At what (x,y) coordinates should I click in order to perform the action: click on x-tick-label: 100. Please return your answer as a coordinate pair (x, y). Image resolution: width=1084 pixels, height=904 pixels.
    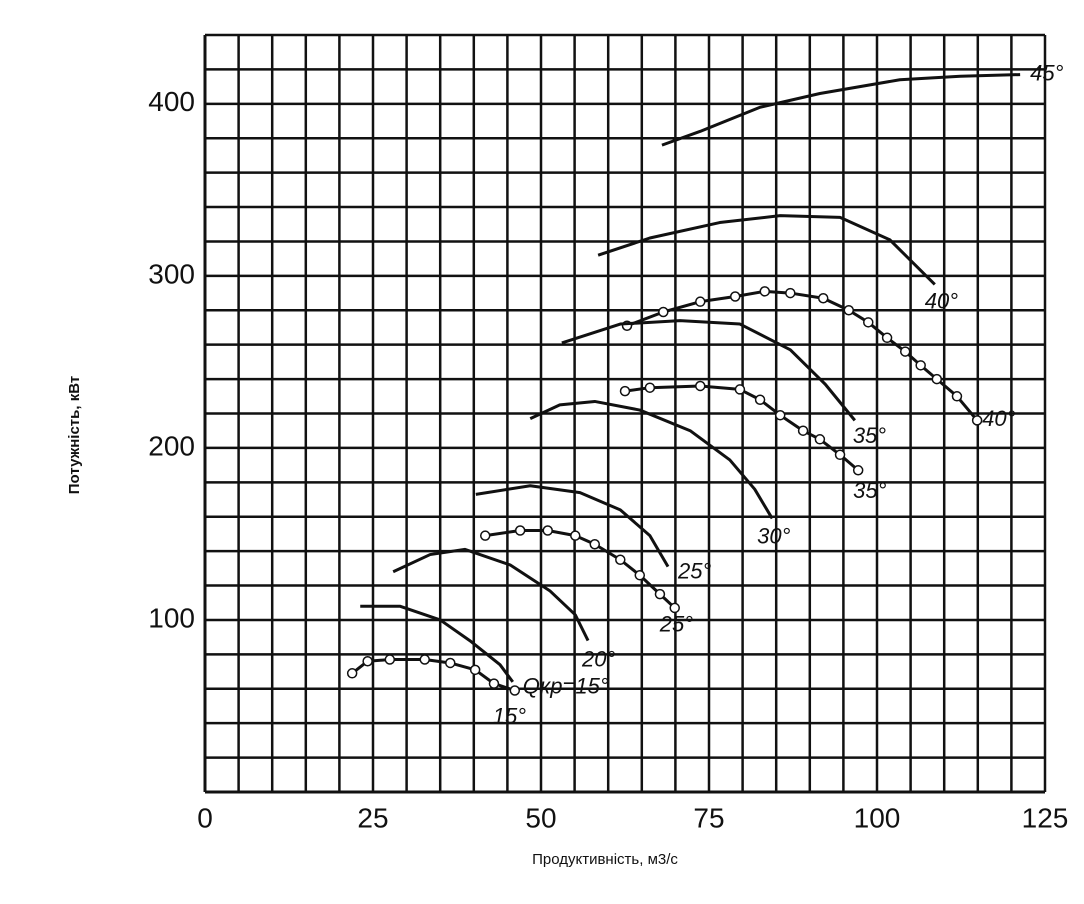
    Looking at the image, I should click on (877, 817).